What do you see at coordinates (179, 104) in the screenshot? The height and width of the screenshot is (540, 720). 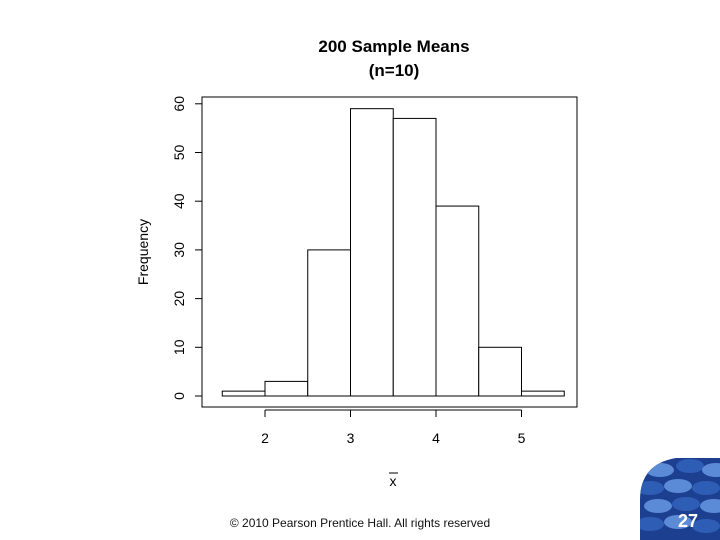 I see `y-tick-label: 60` at bounding box center [179, 104].